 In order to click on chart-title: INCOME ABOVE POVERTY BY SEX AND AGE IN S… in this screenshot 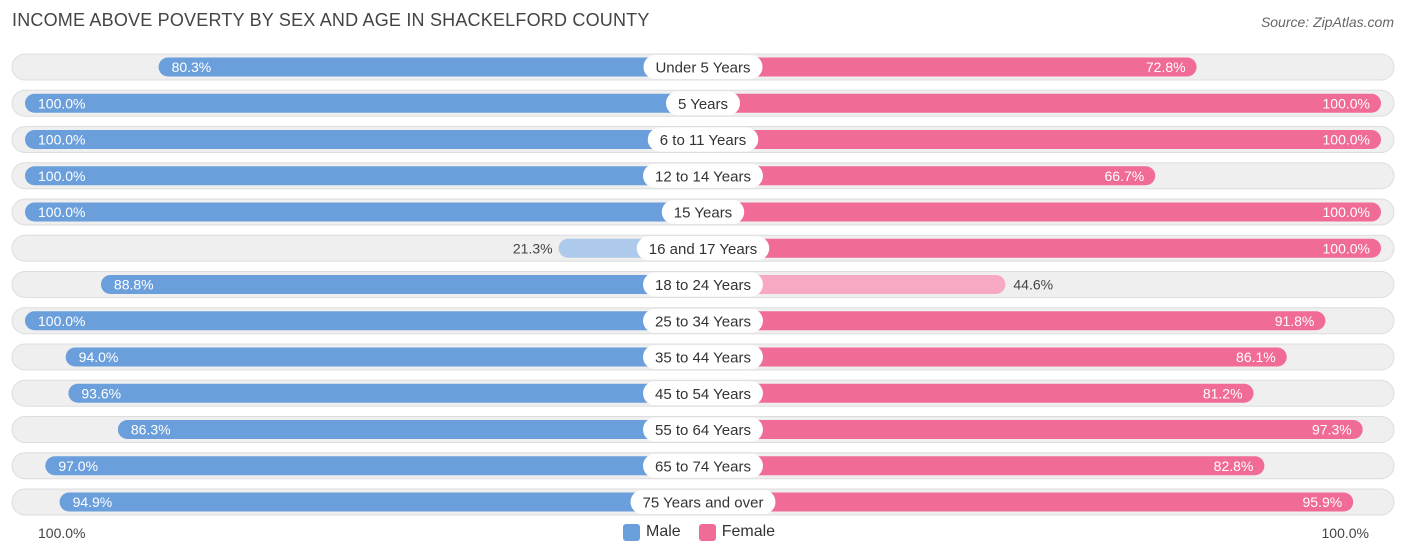, I will do `click(331, 20)`.